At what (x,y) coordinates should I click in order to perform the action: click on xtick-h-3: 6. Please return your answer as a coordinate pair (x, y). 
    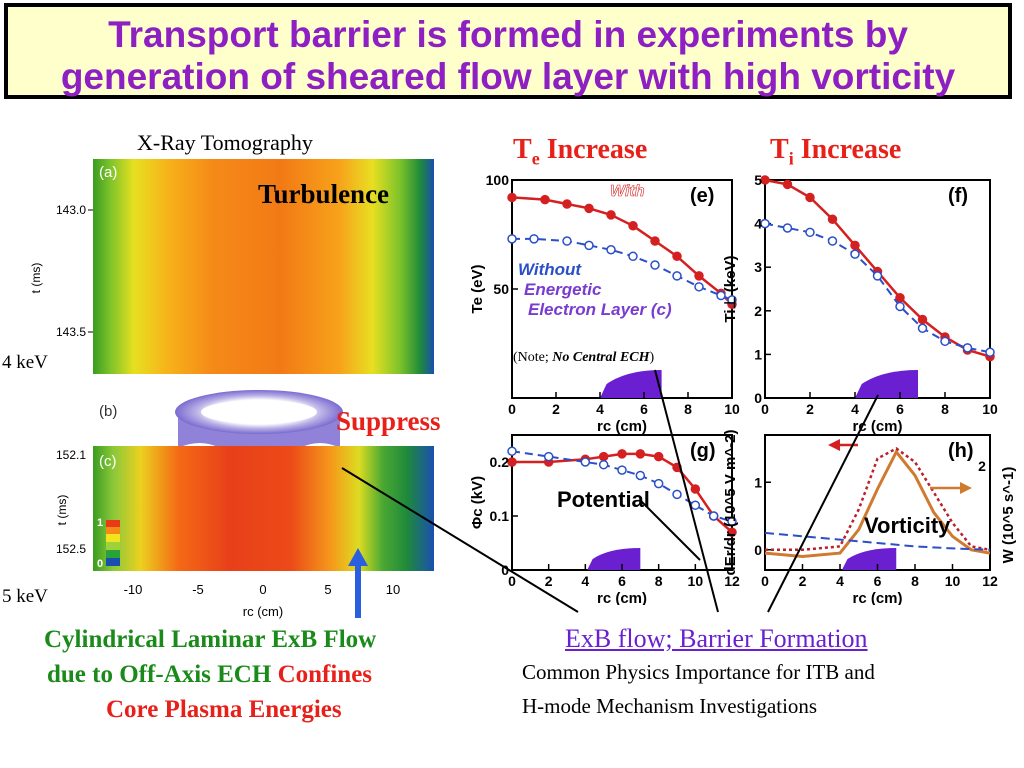
    Looking at the image, I should click on (878, 581).